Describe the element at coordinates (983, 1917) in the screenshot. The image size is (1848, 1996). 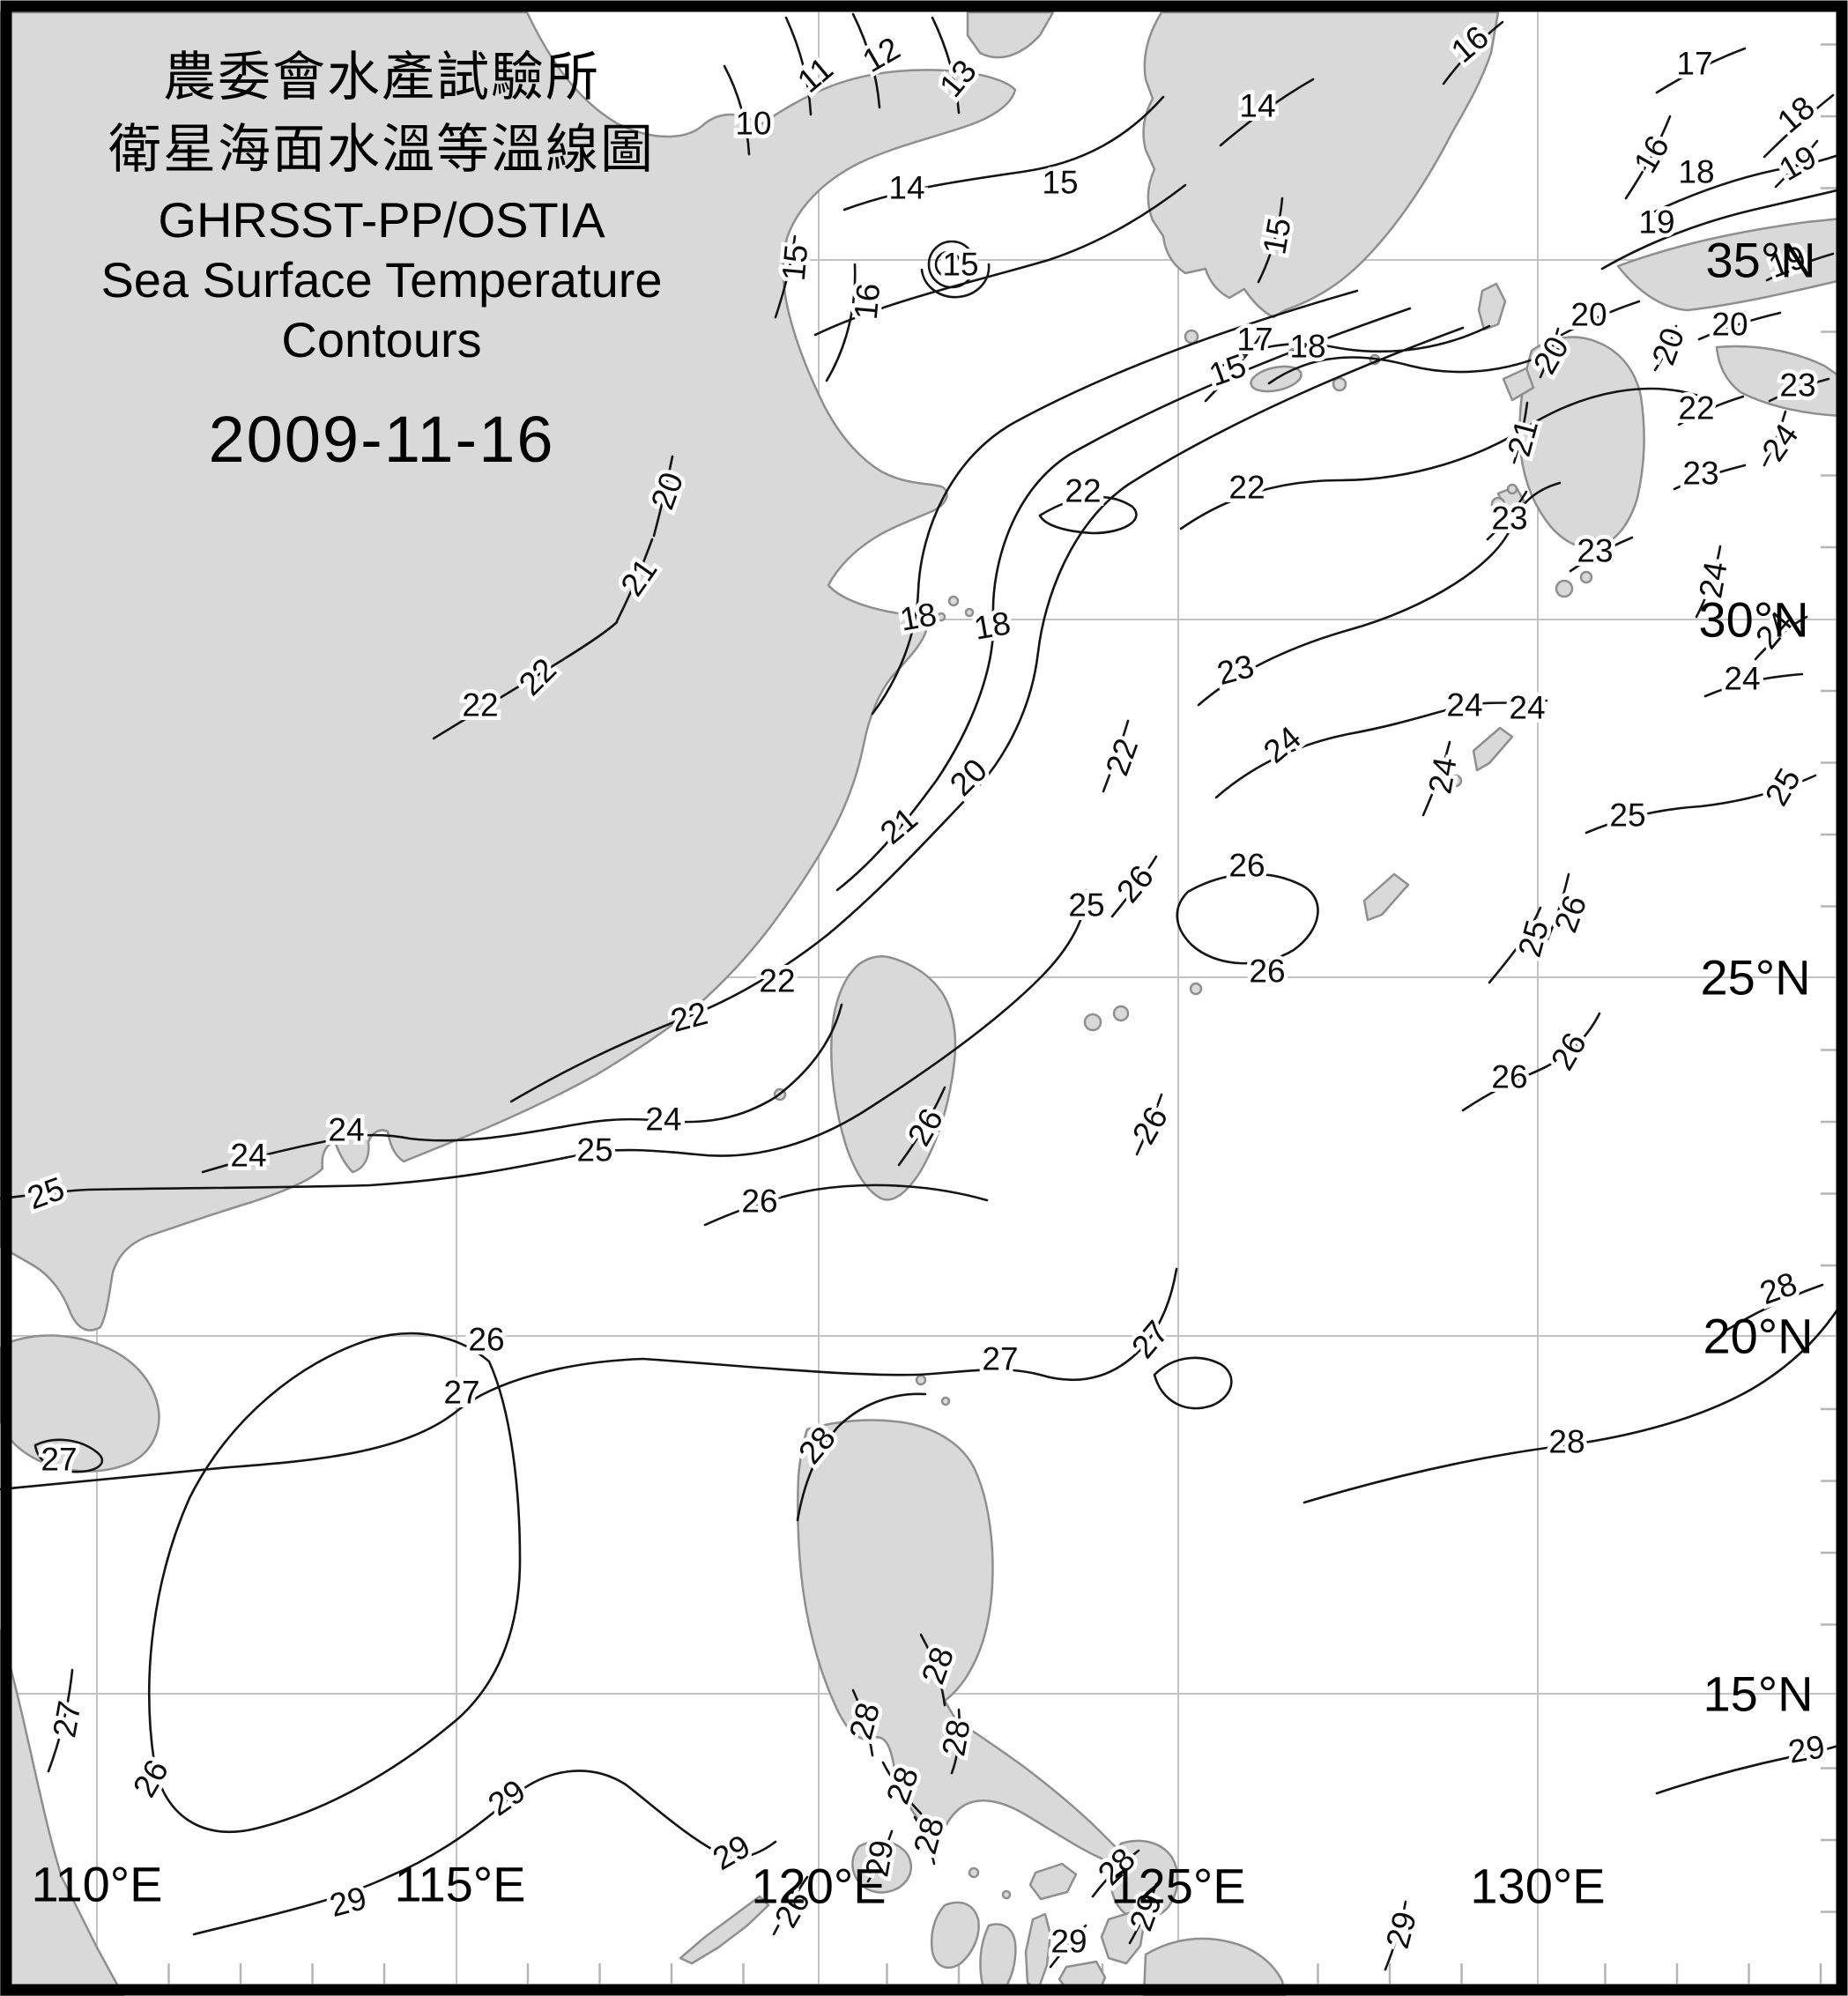
I see `philippine-islands` at that location.